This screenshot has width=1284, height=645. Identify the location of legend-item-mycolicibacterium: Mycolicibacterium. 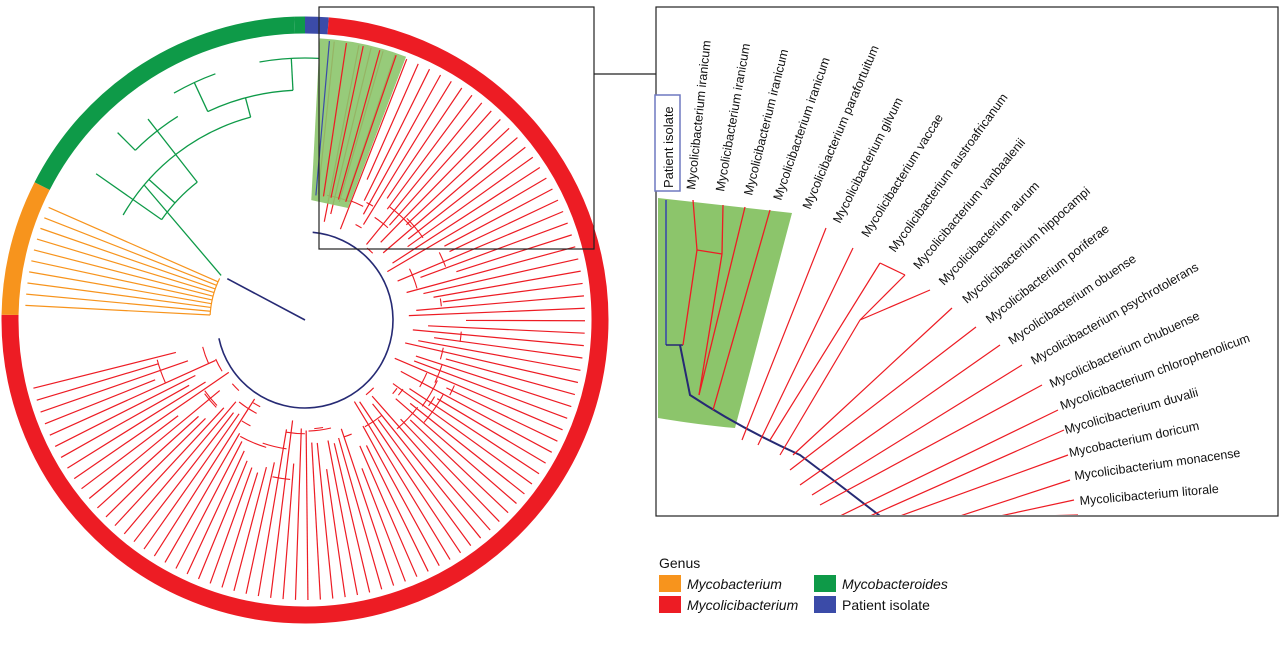
(736, 604).